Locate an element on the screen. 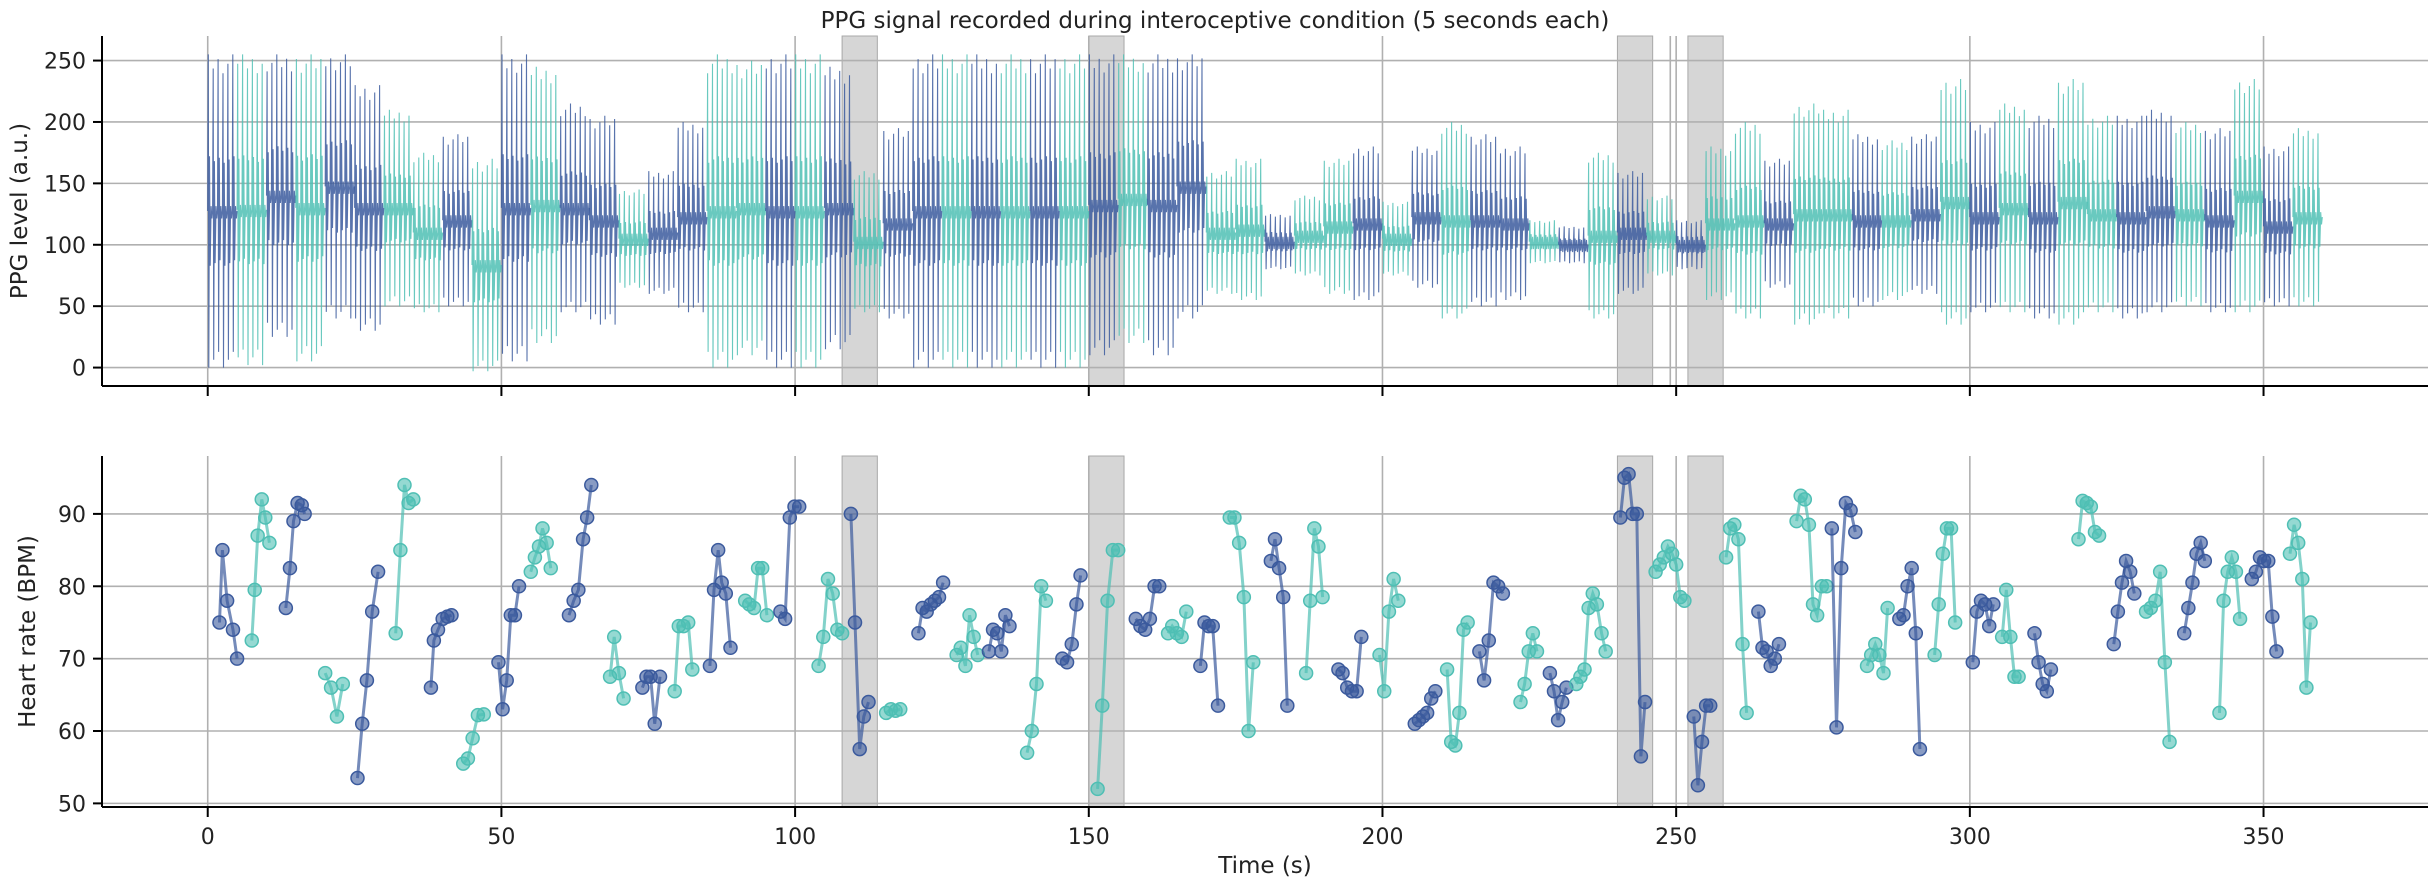  x-tick-label: 300 is located at coordinates (1970, 837).